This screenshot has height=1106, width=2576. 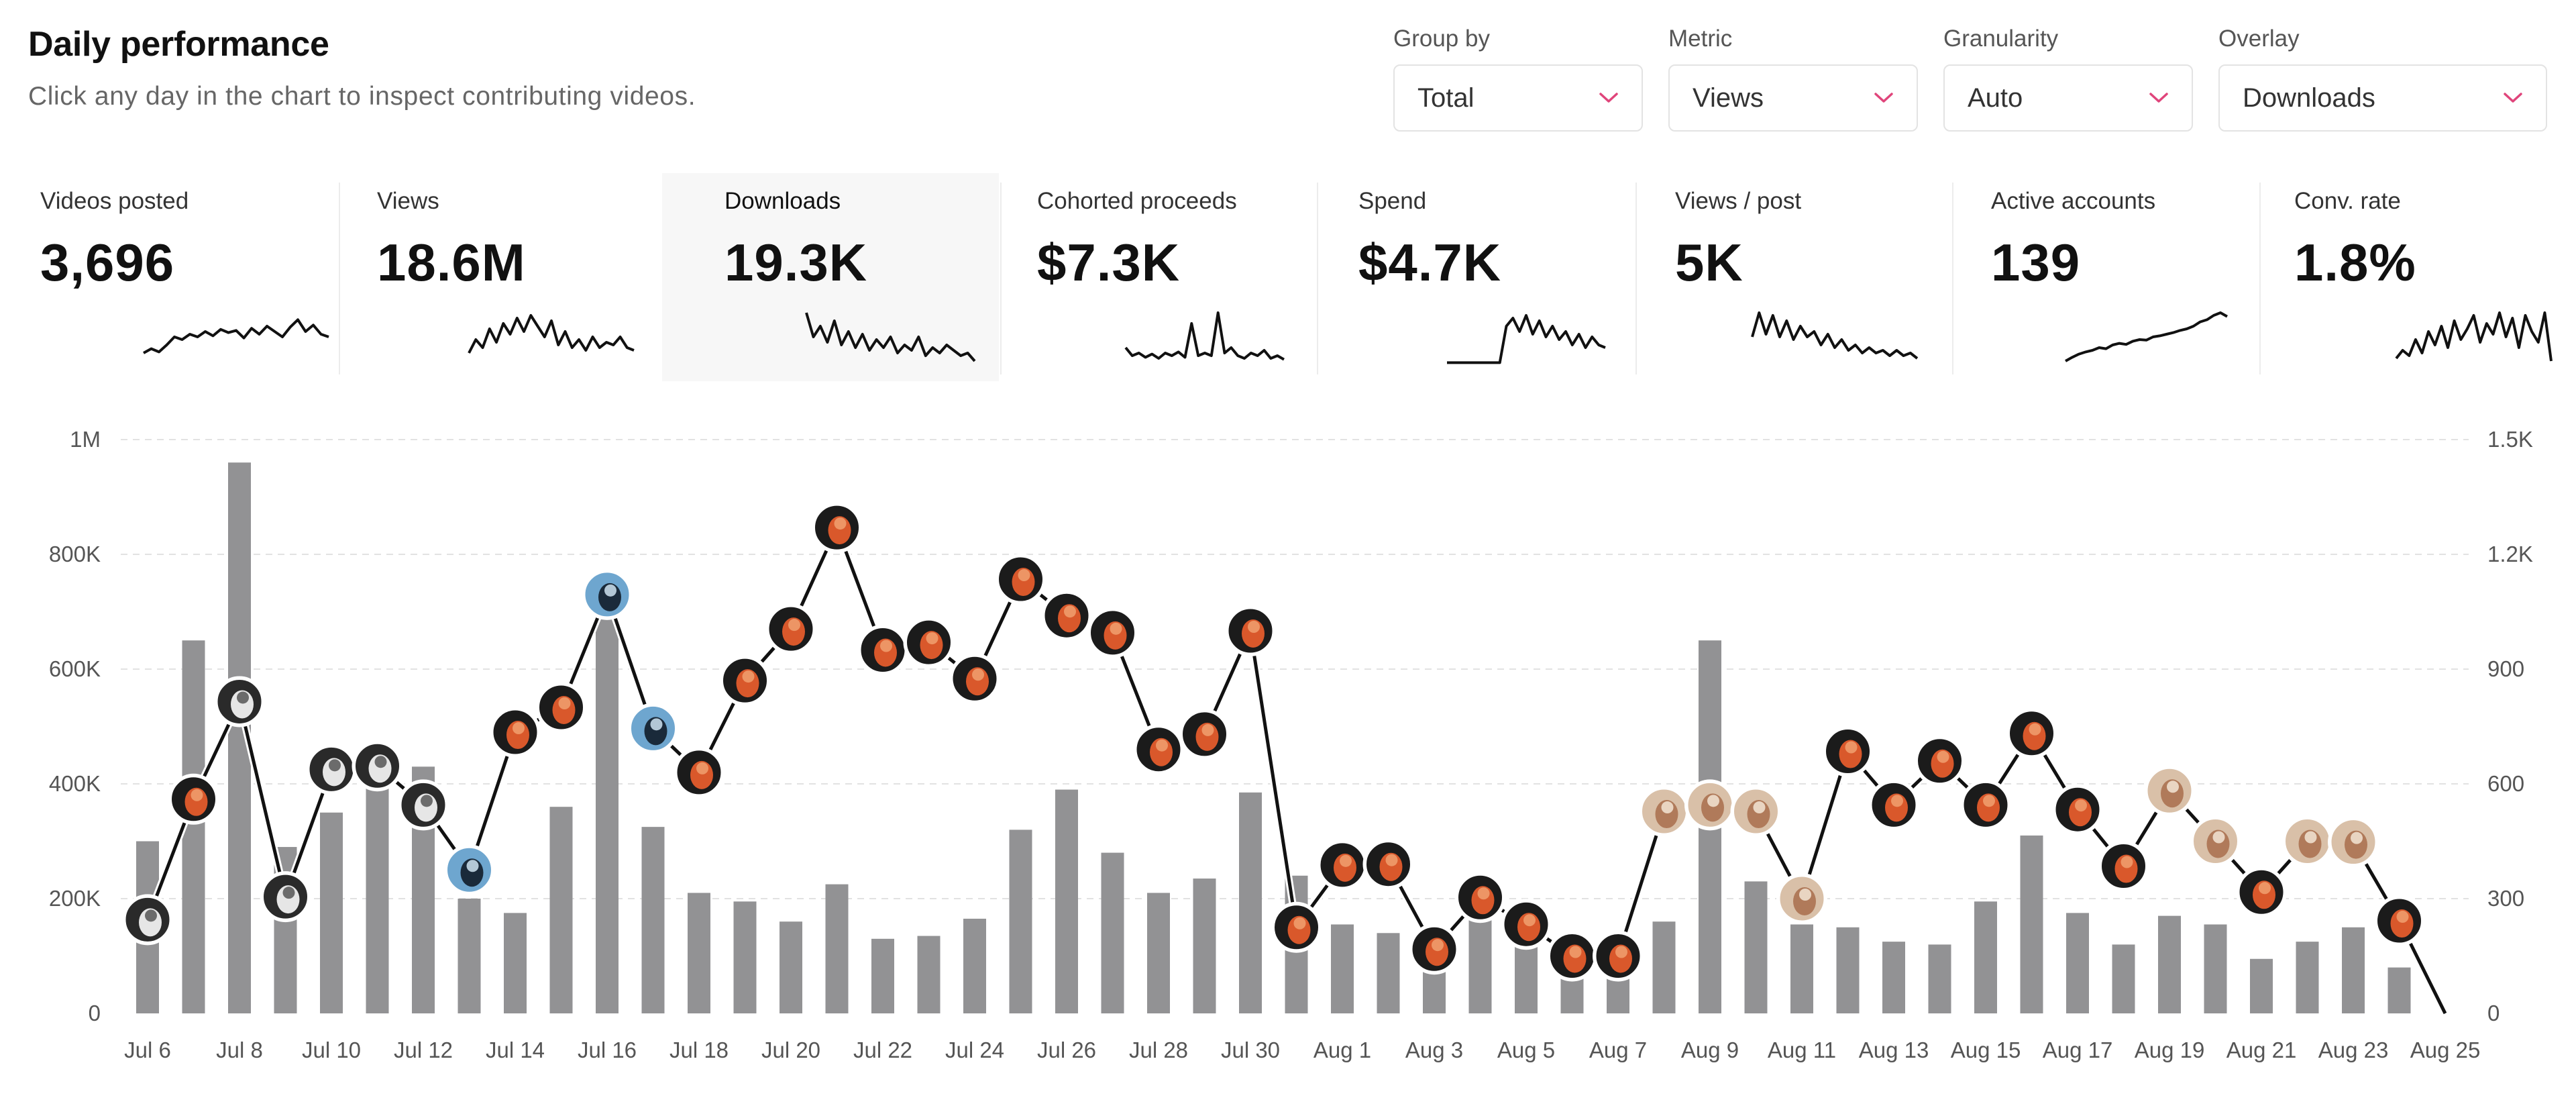 I want to click on group-by-select: Total, so click(x=1518, y=98).